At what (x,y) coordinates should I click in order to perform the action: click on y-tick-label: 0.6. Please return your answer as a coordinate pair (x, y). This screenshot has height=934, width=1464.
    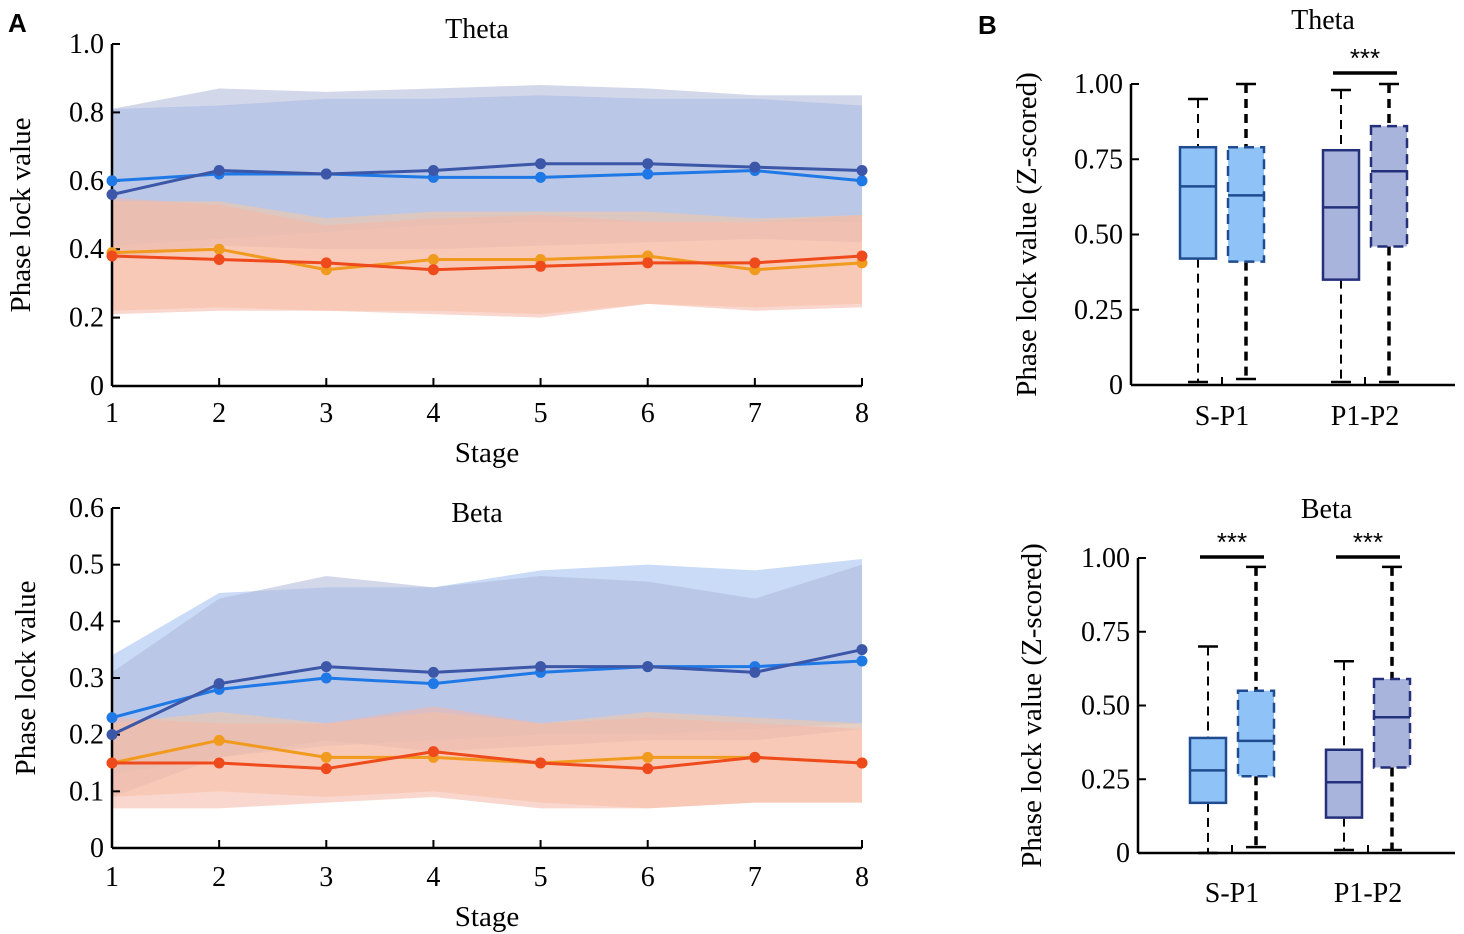
    Looking at the image, I should click on (86, 508).